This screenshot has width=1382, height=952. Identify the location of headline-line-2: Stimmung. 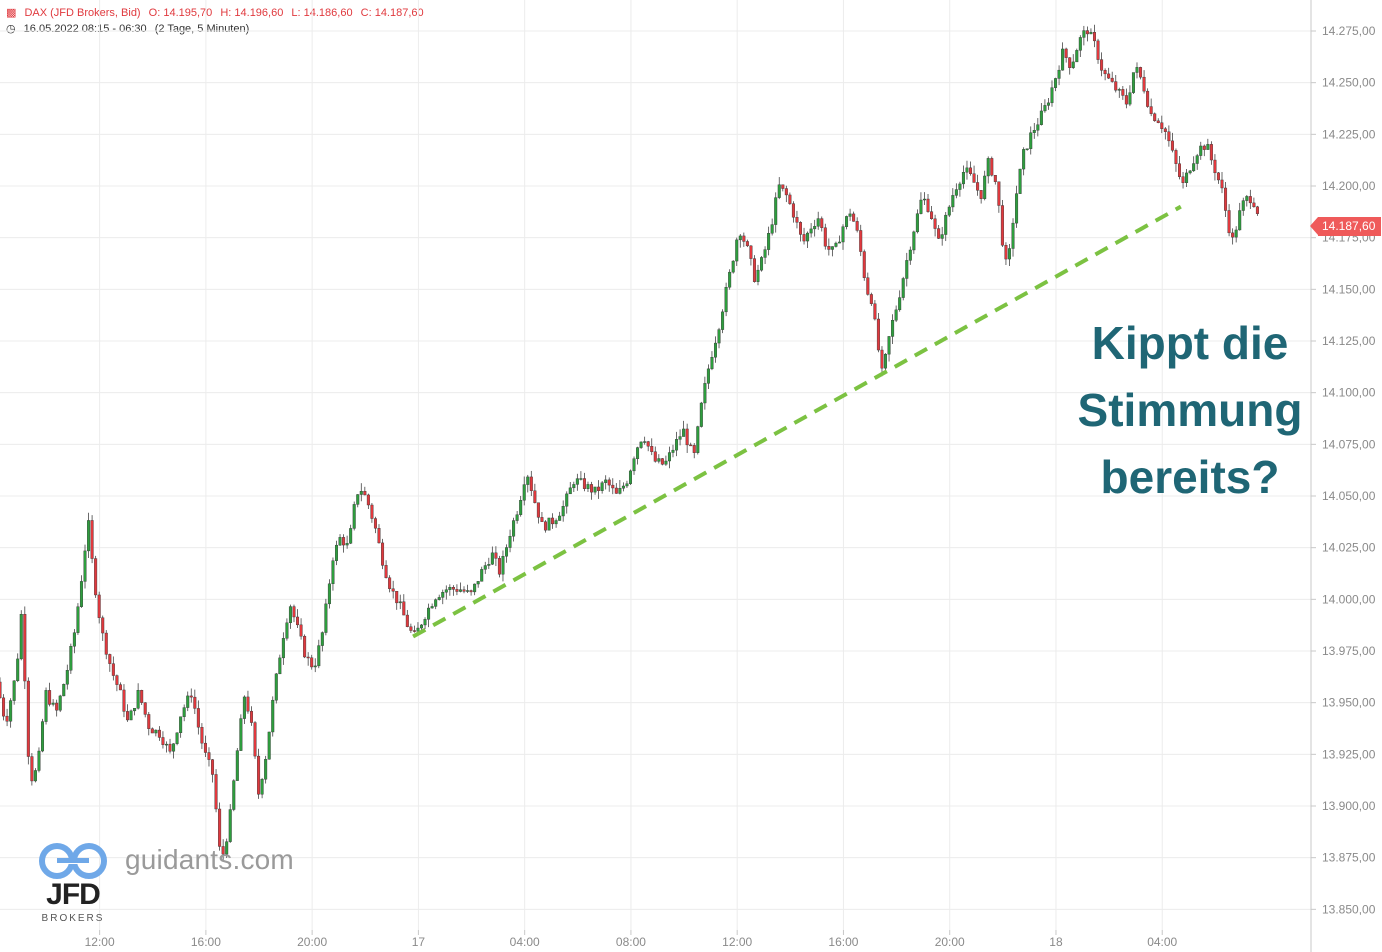
(1190, 410).